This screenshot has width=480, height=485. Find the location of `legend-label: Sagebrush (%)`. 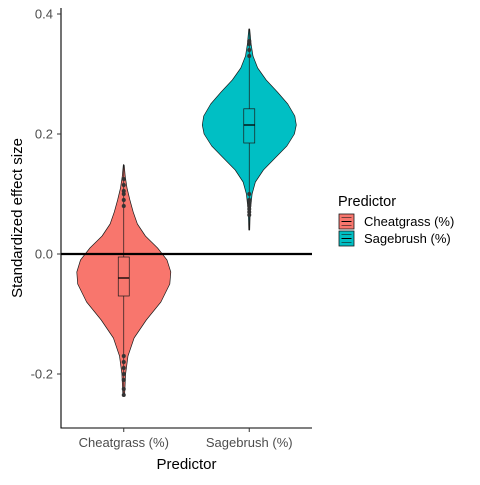

legend-label: Sagebrush (%) is located at coordinates (407, 238).